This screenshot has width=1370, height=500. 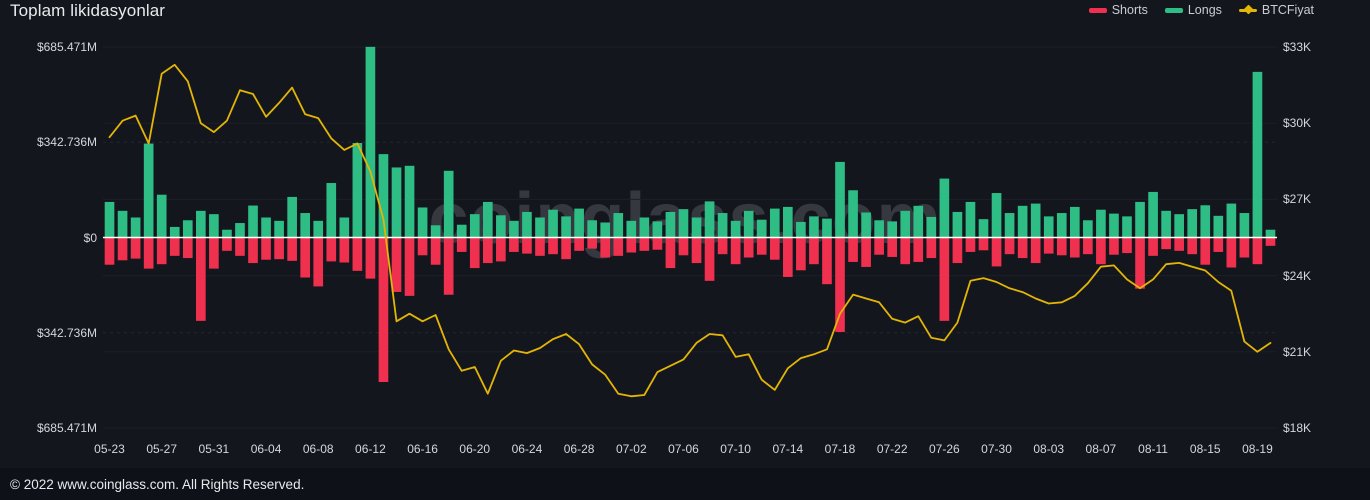 I want to click on shorts-swatch-icon, so click(x=1097, y=10).